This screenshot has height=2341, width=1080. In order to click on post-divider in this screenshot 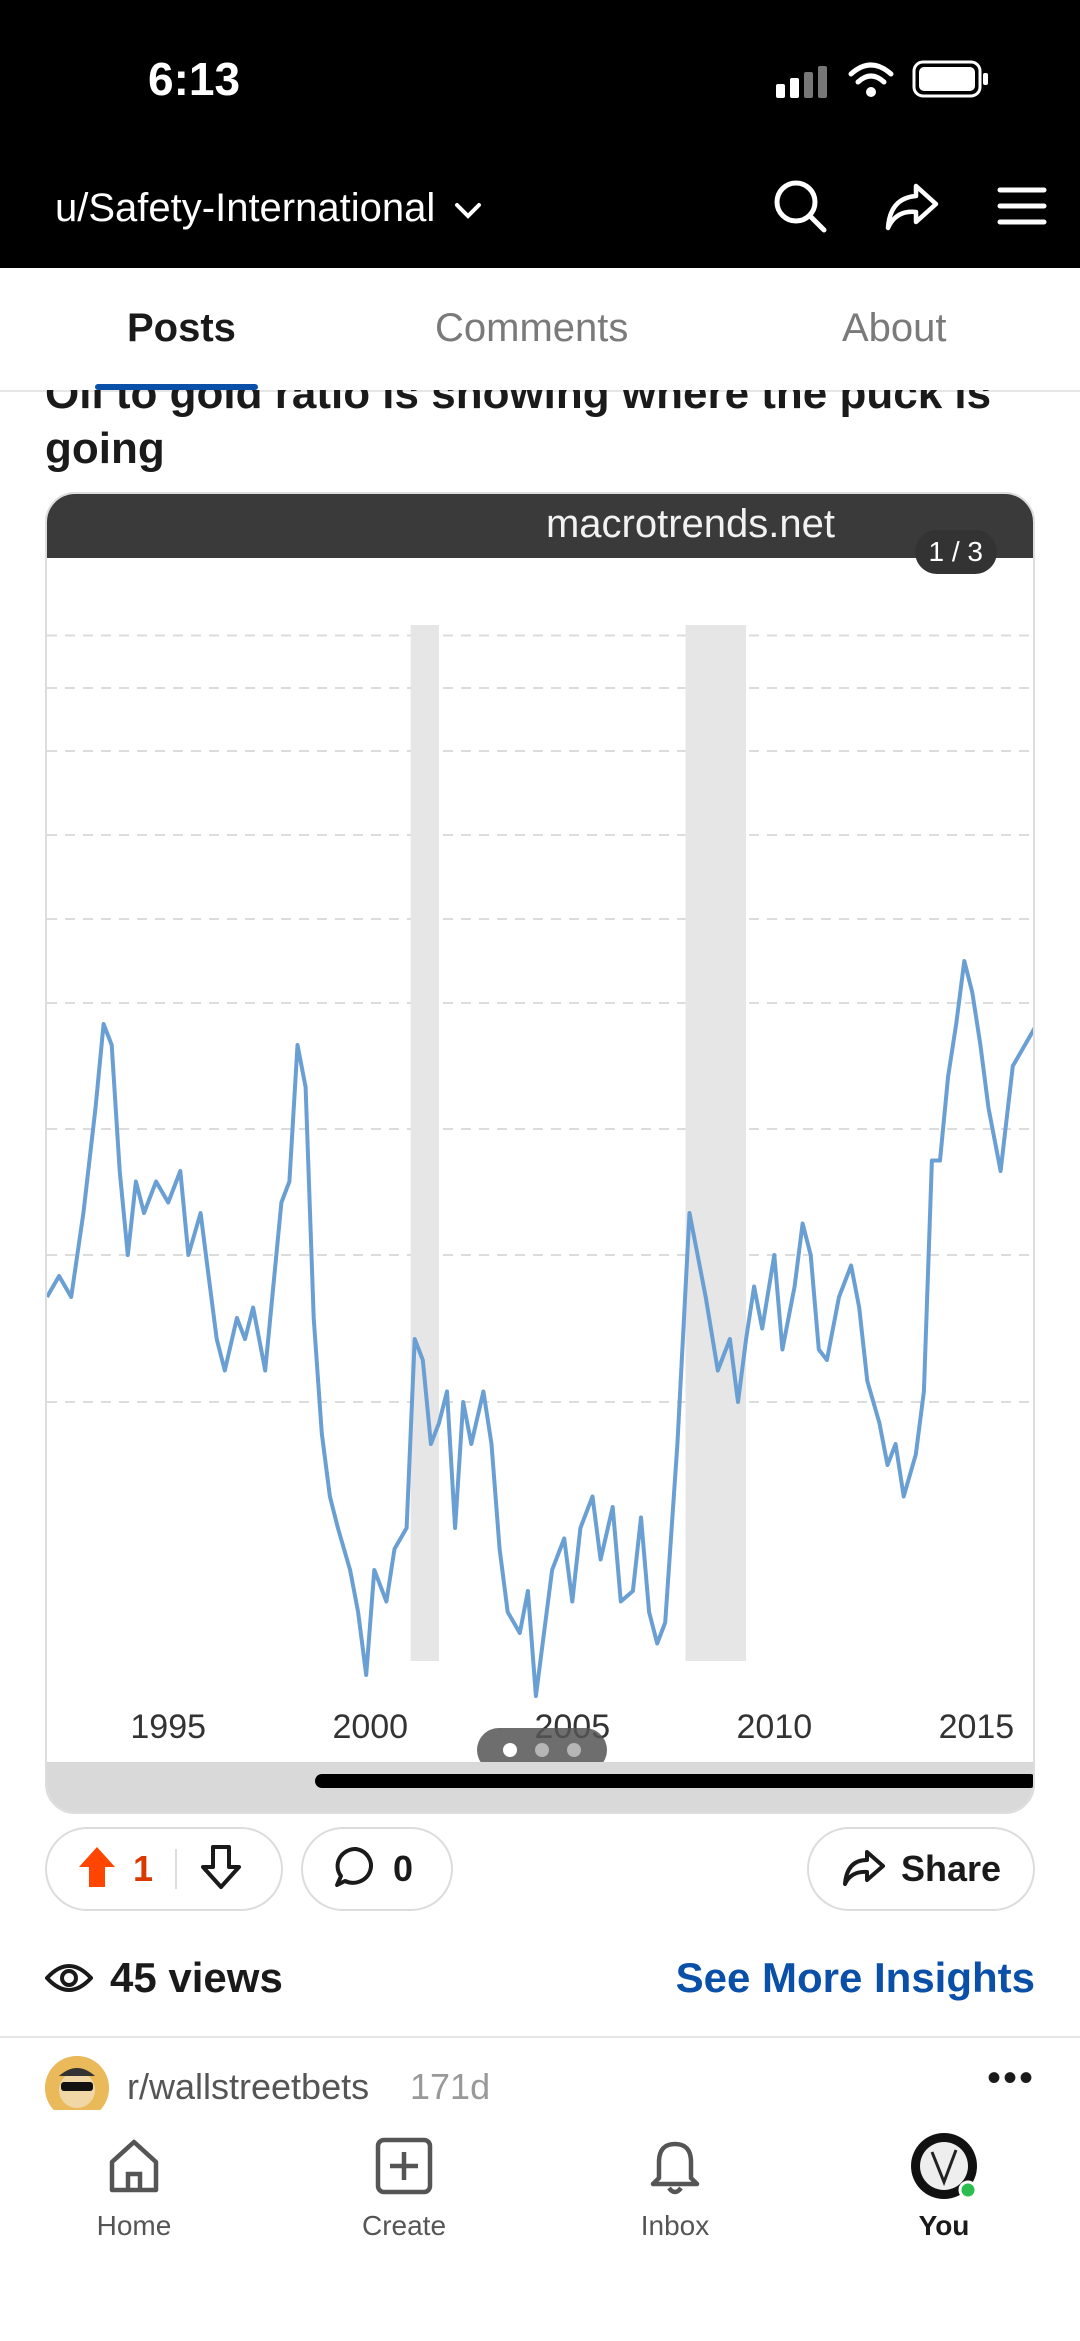, I will do `click(540, 2037)`.